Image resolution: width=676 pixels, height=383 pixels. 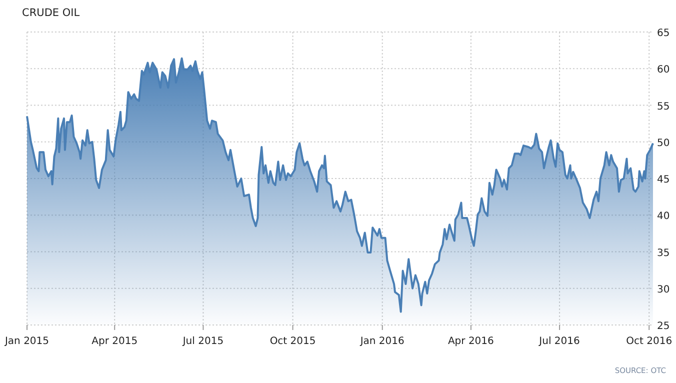 I want to click on y-tick-label: 30, so click(x=663, y=290).